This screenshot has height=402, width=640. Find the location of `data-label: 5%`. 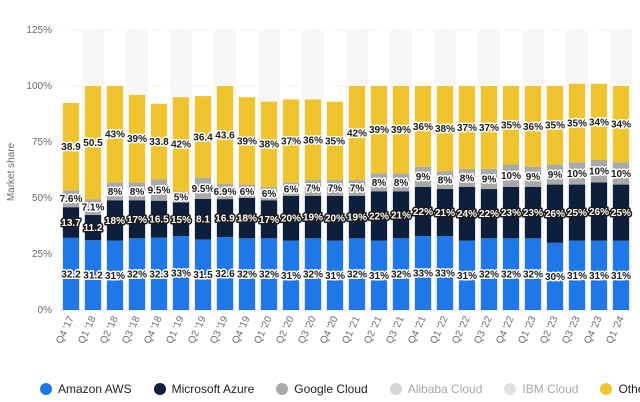

data-label: 5% is located at coordinates (181, 197).